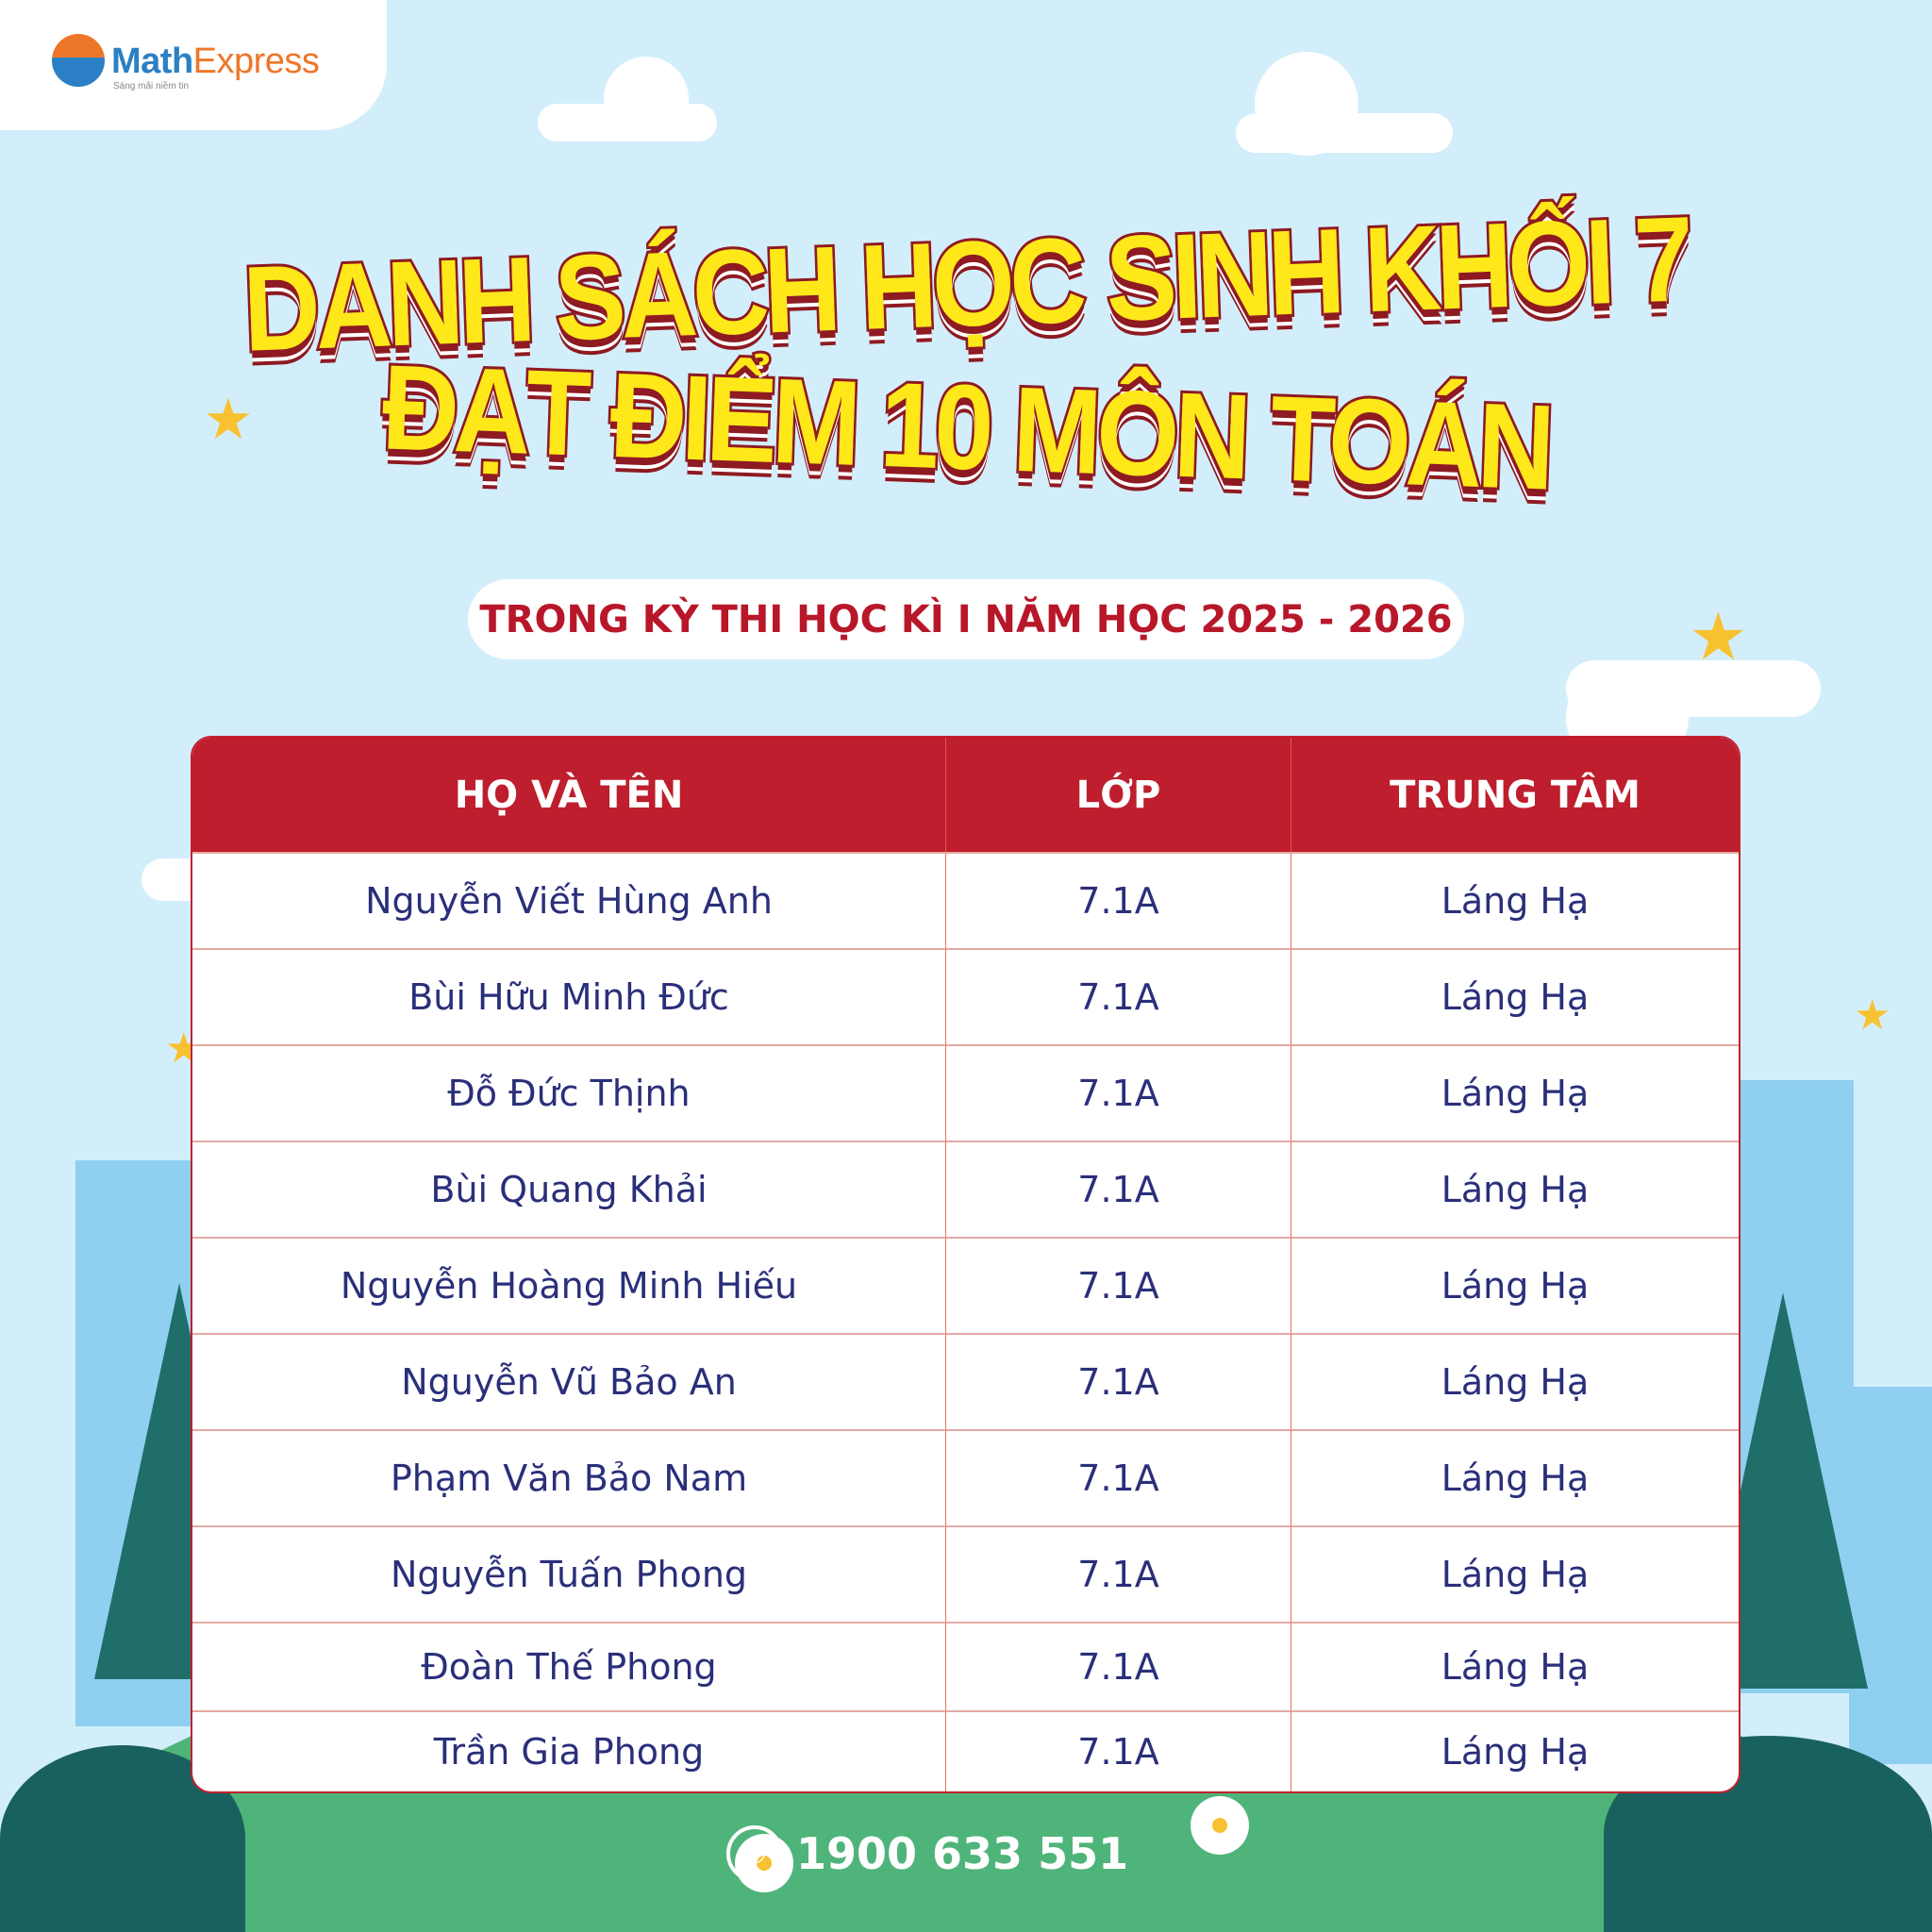 The height and width of the screenshot is (1932, 1932). I want to click on student-name-cell: Nguyễn Hoàng Minh Hiếu, so click(568, 1285).